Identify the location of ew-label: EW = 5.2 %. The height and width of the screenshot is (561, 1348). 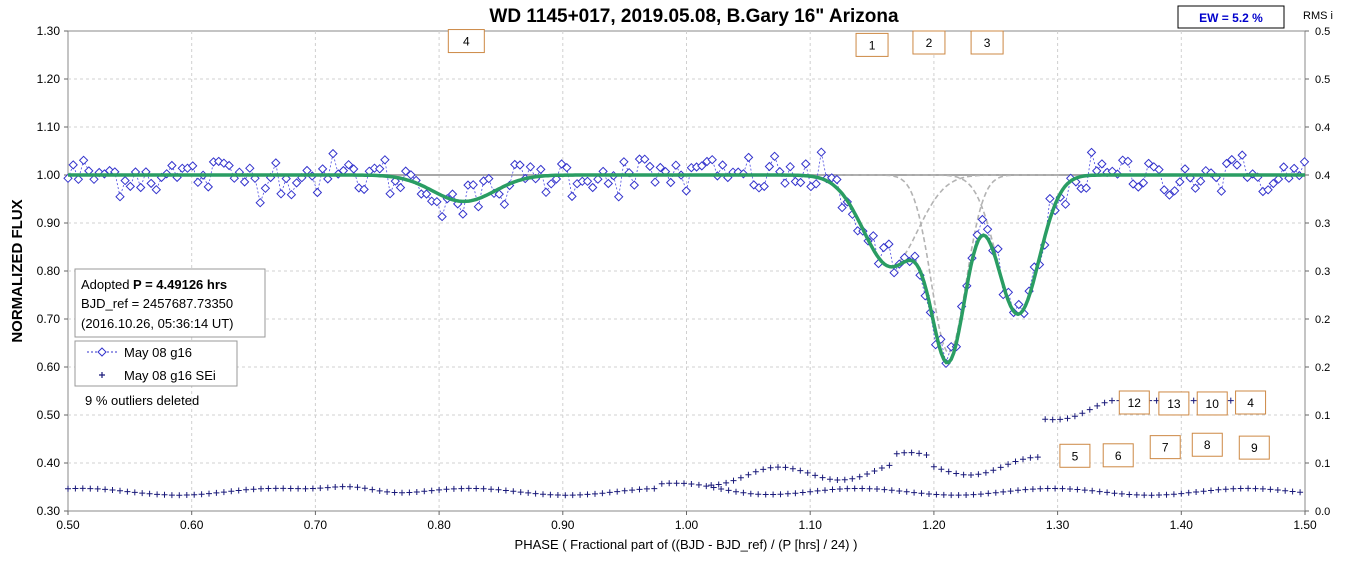
(1231, 18).